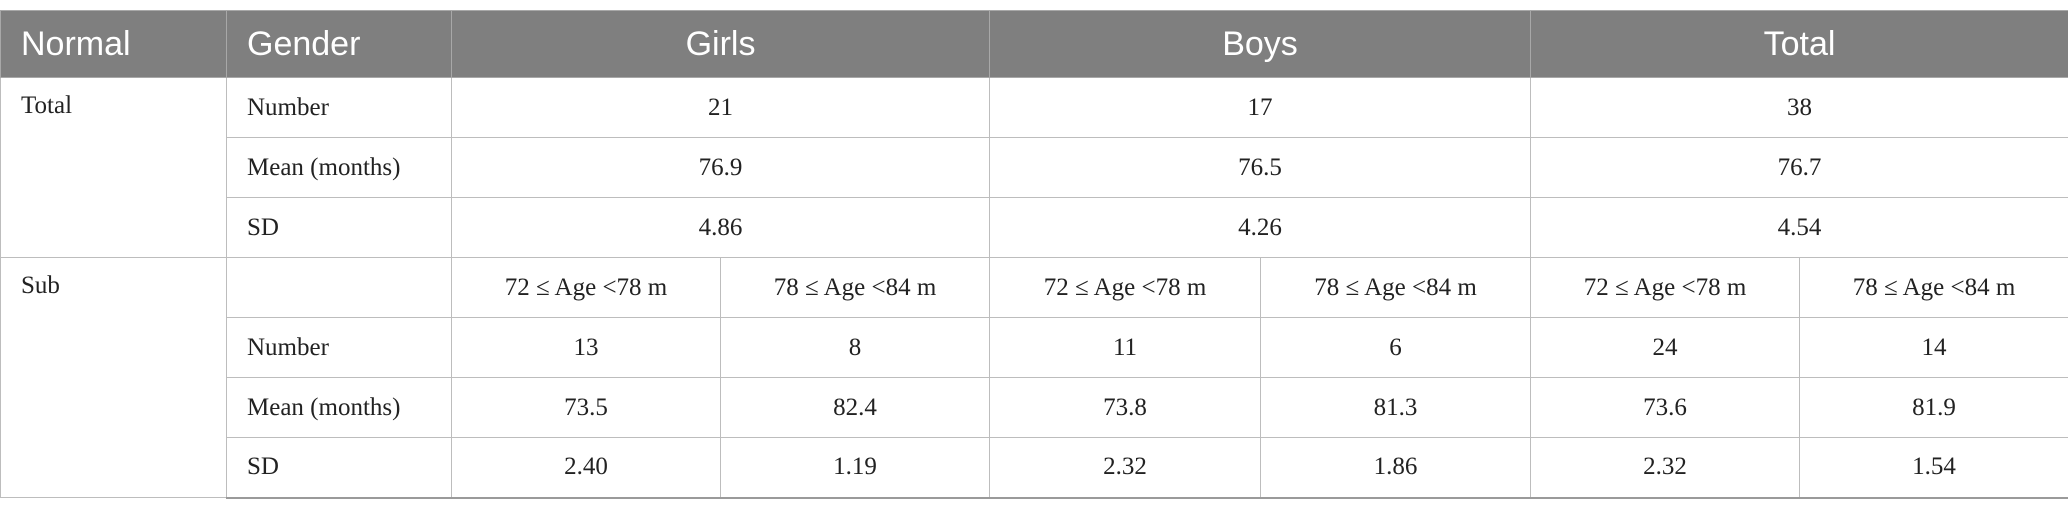 The height and width of the screenshot is (526, 2068). What do you see at coordinates (1933, 347) in the screenshot?
I see `value-cell: 14` at bounding box center [1933, 347].